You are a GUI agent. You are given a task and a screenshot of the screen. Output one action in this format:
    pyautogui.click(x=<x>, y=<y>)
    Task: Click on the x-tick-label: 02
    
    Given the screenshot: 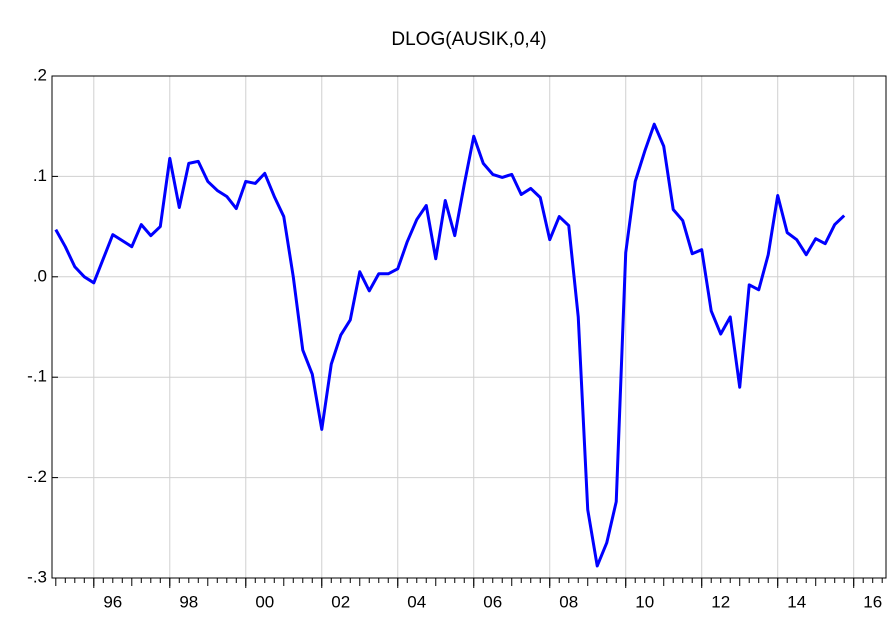 What is the action you would take?
    pyautogui.click(x=340, y=601)
    